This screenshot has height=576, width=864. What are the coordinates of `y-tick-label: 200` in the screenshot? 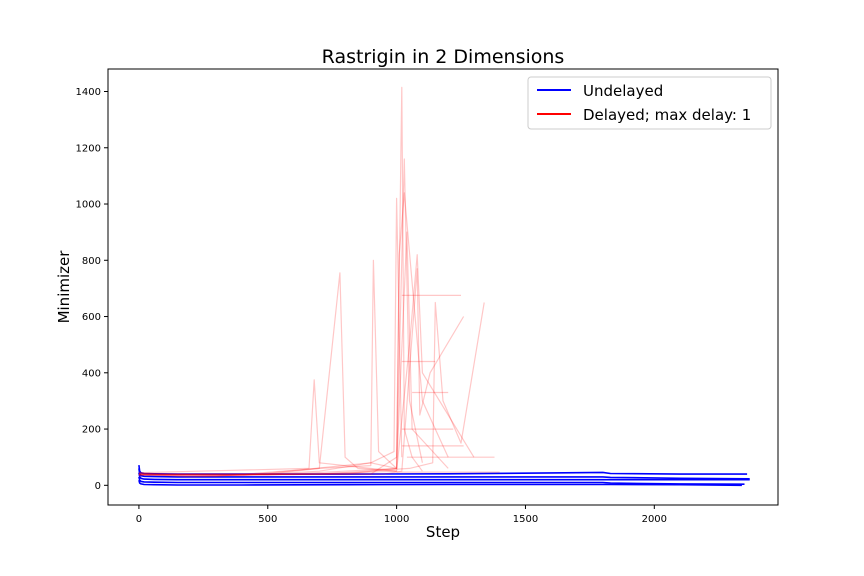 It's located at (91, 430).